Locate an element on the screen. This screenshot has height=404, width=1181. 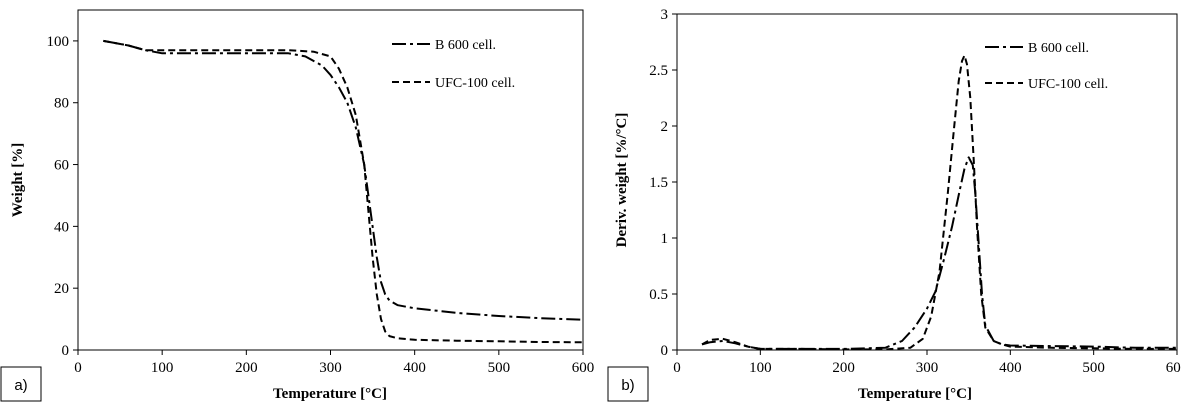
y-axis-title-a: Weight [%] is located at coordinates (18, 180).